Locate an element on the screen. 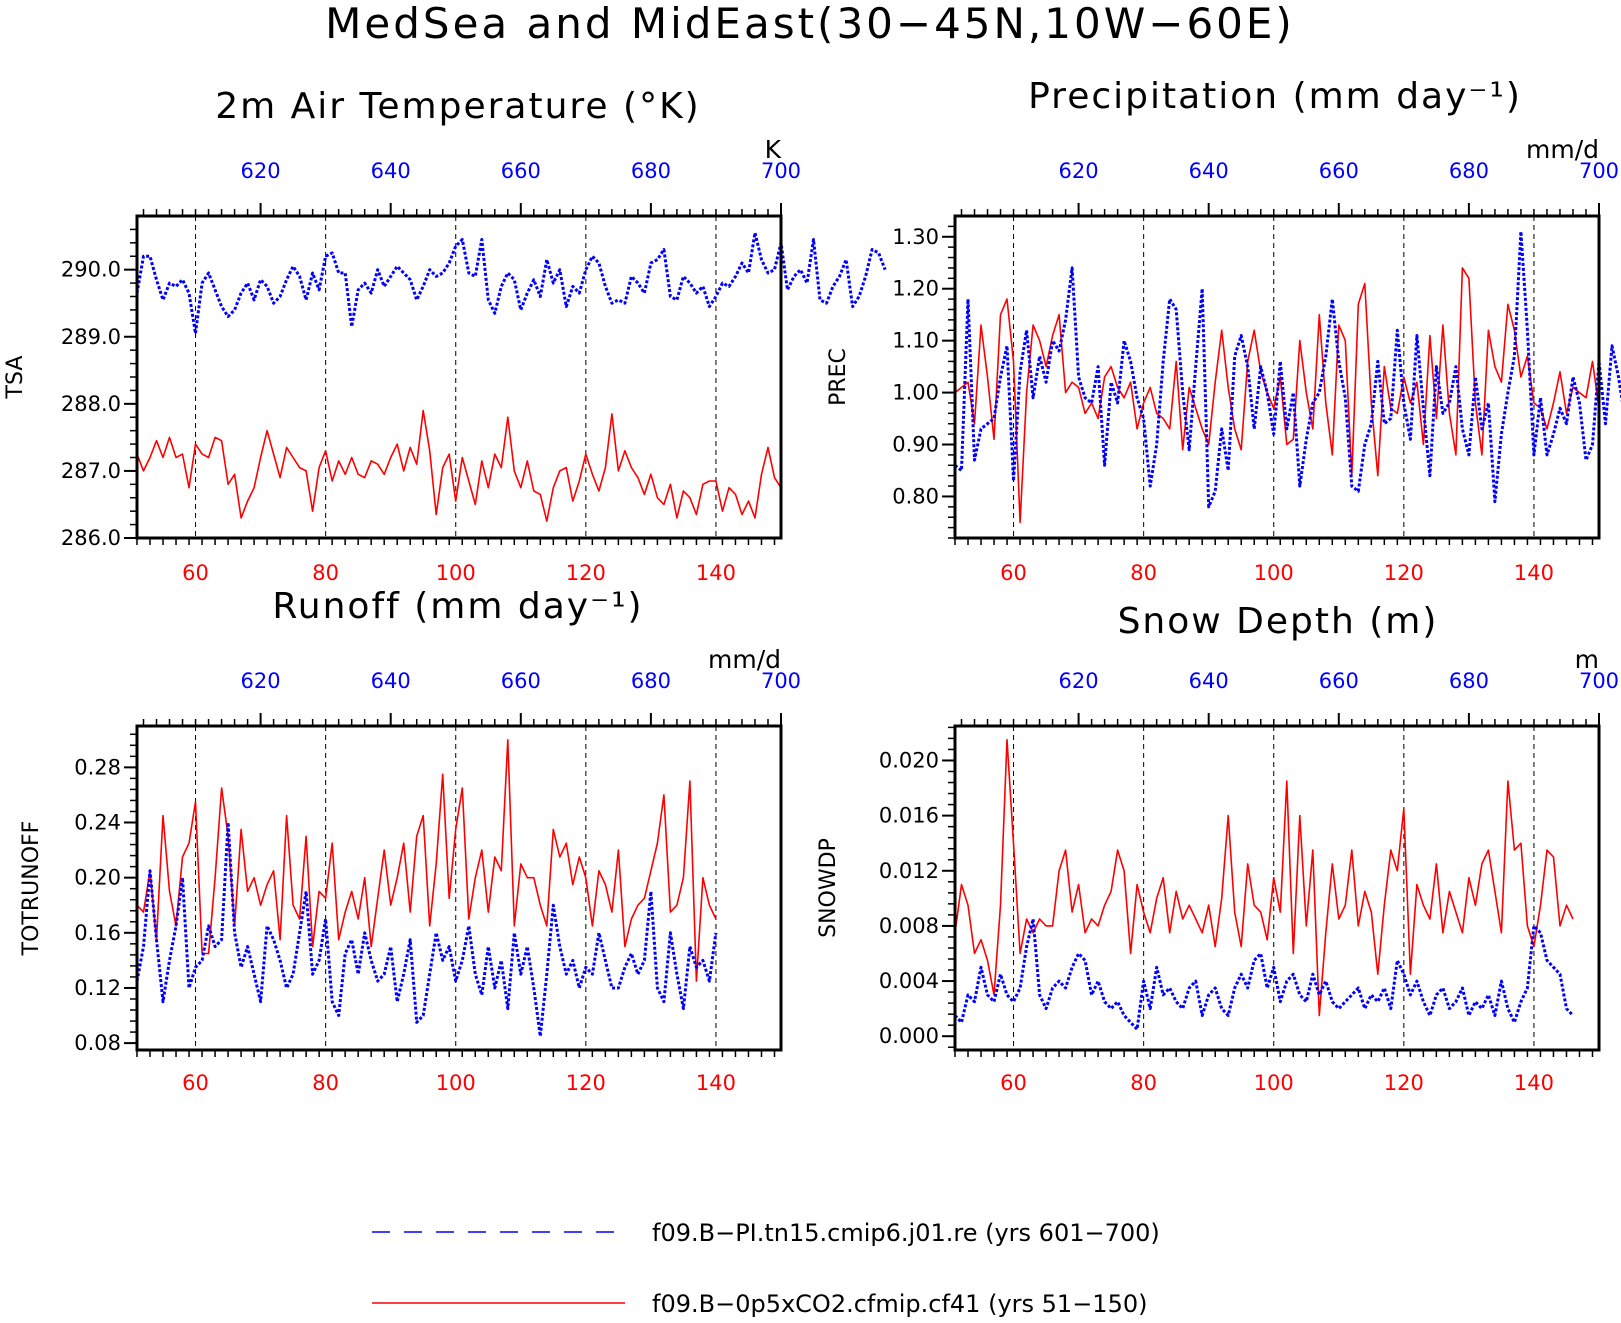 This screenshot has height=1323, width=1621. y-tick-label-runoff: 0.12 is located at coordinates (97, 988).